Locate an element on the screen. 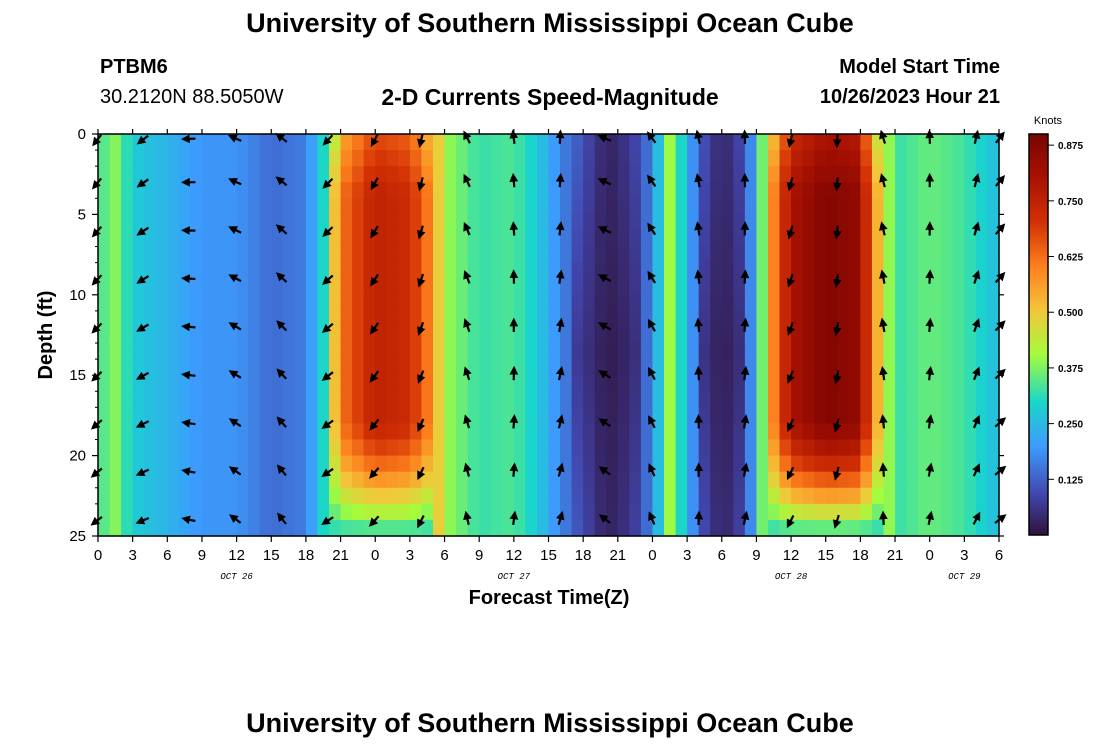  x-tick-label: 0 is located at coordinates (375, 555).